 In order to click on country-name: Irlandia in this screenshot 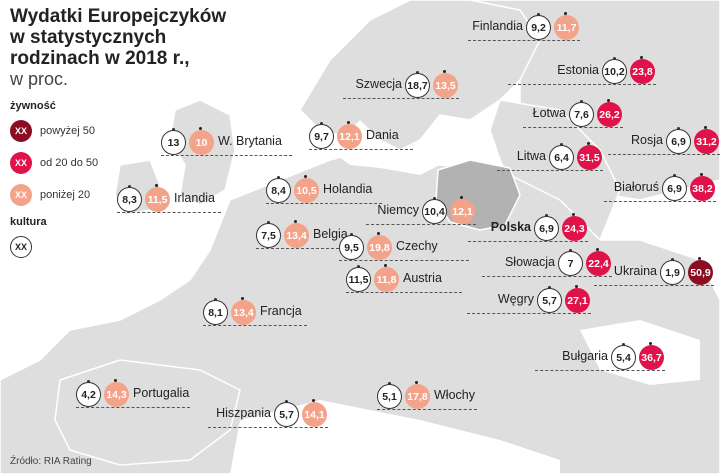, I will do `click(194, 198)`.